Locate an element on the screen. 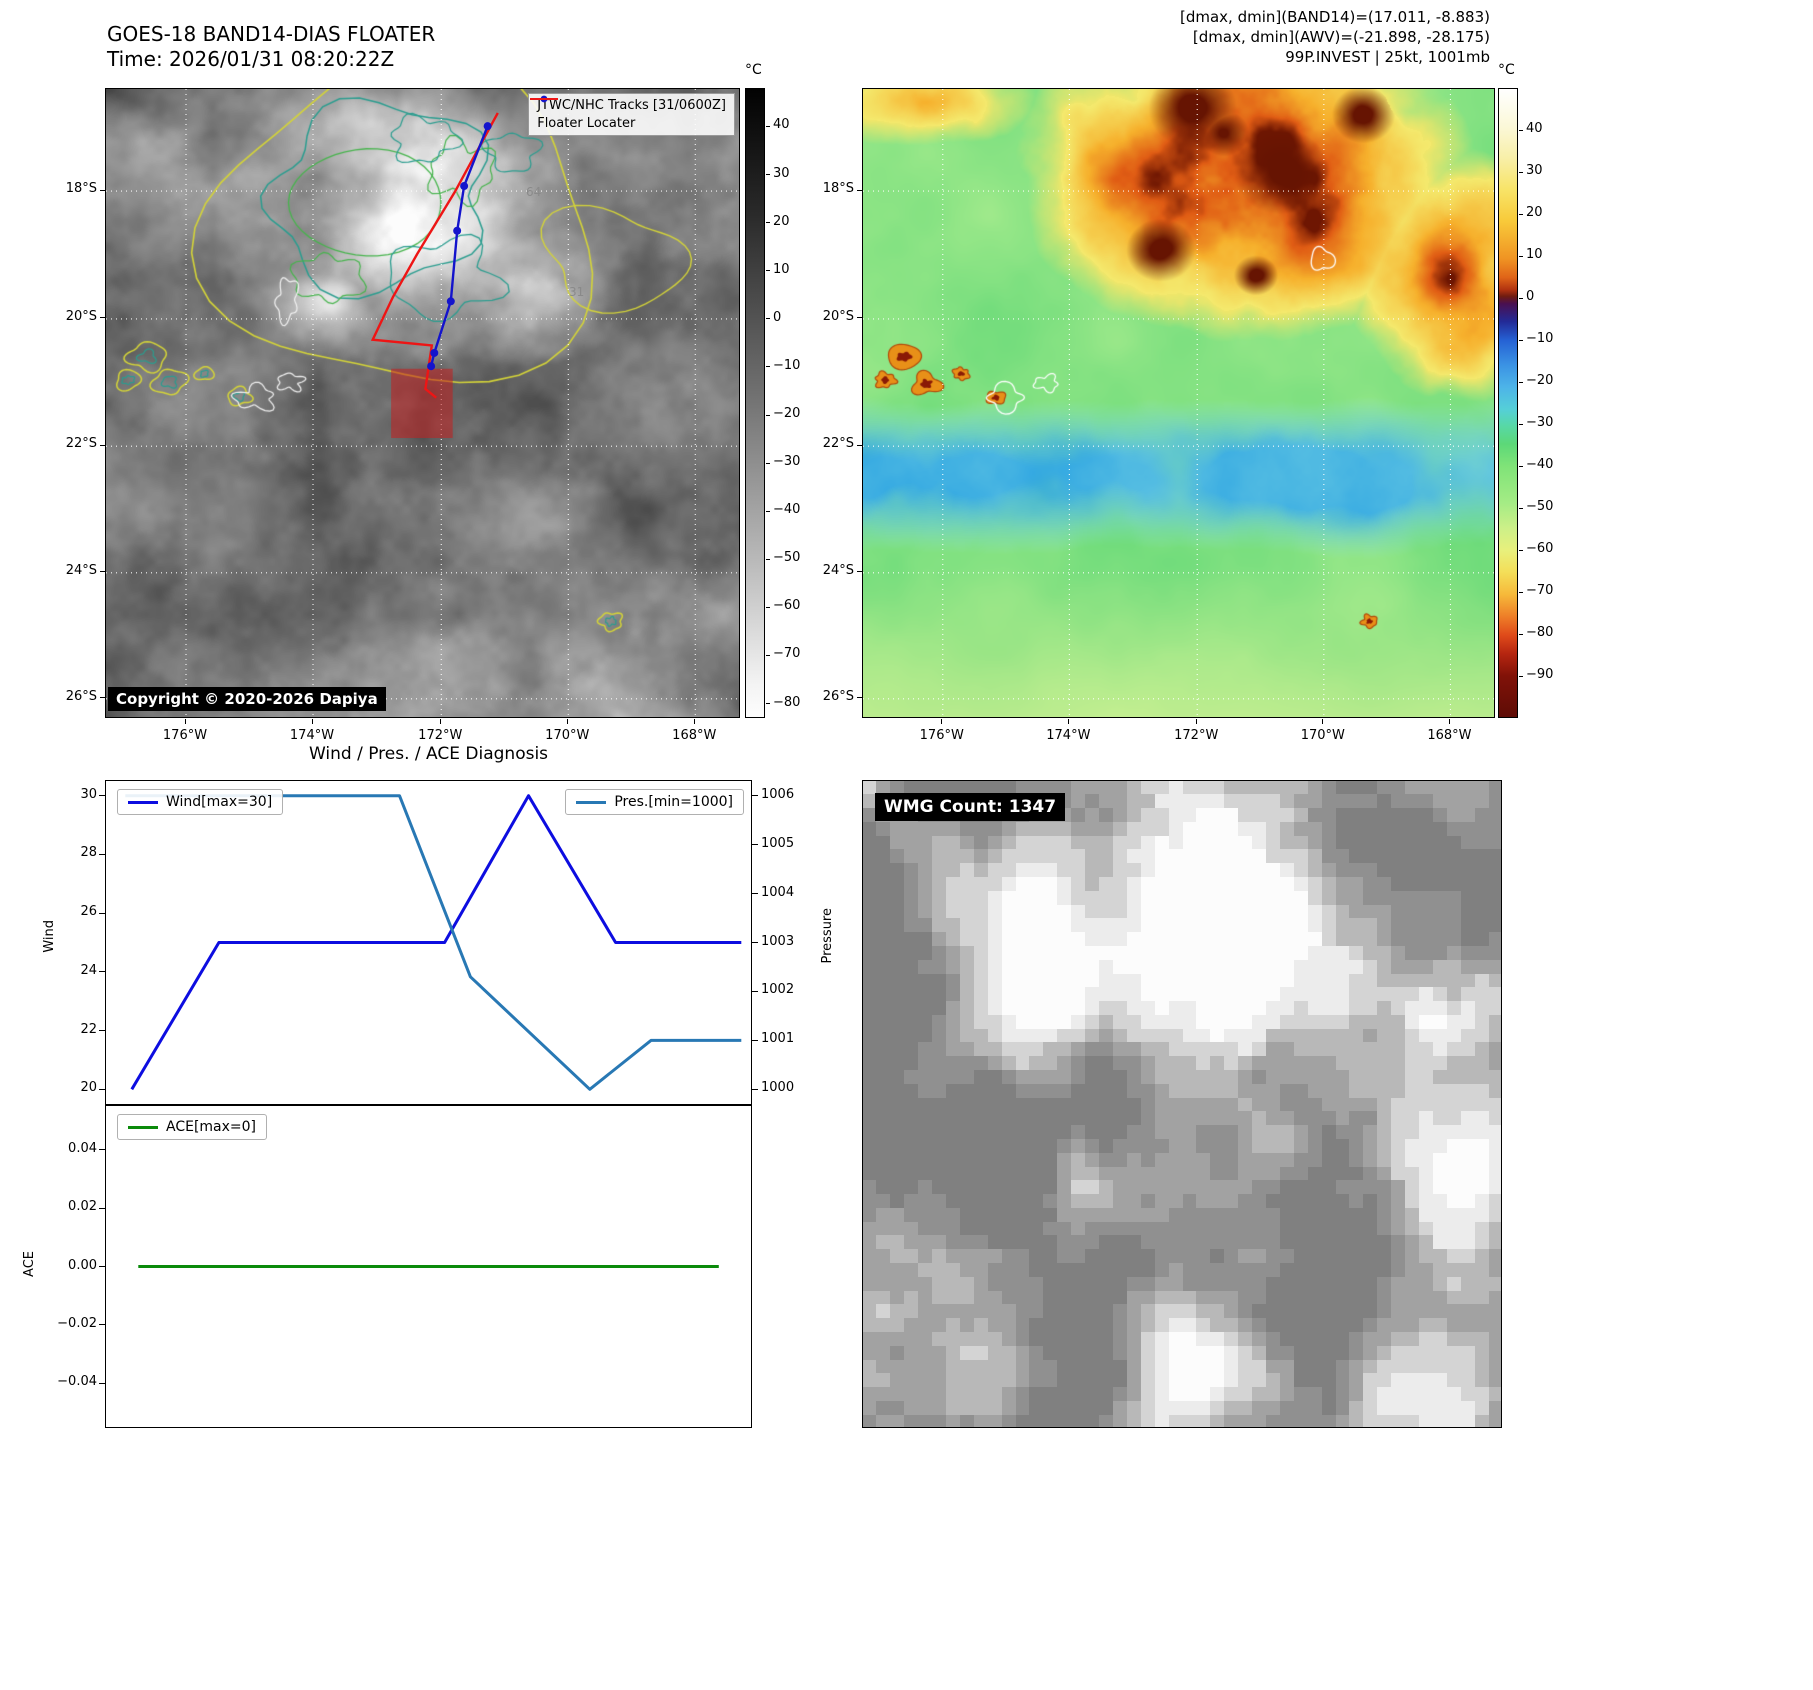  tl-cbar-tick-label: −20 is located at coordinates (787, 414).